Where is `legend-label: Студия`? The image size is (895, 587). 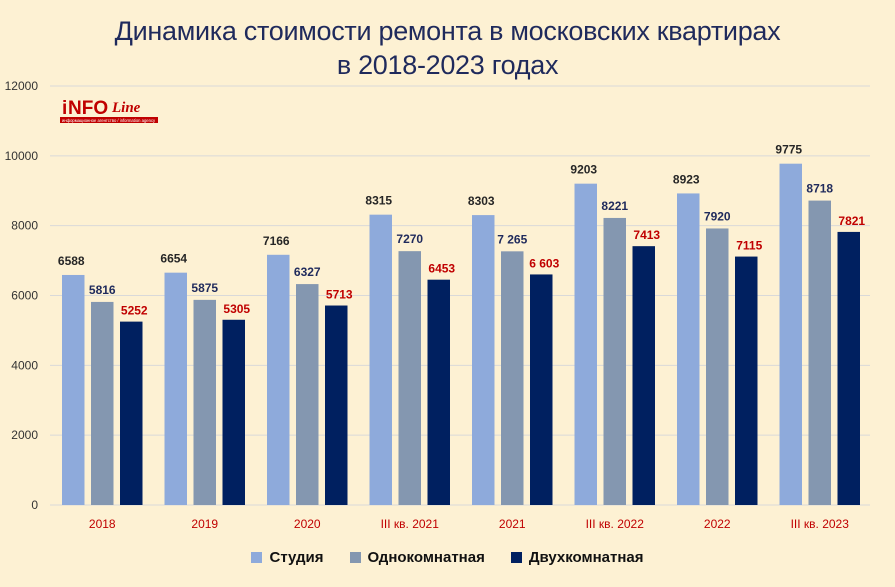
legend-label: Студия is located at coordinates (296, 557).